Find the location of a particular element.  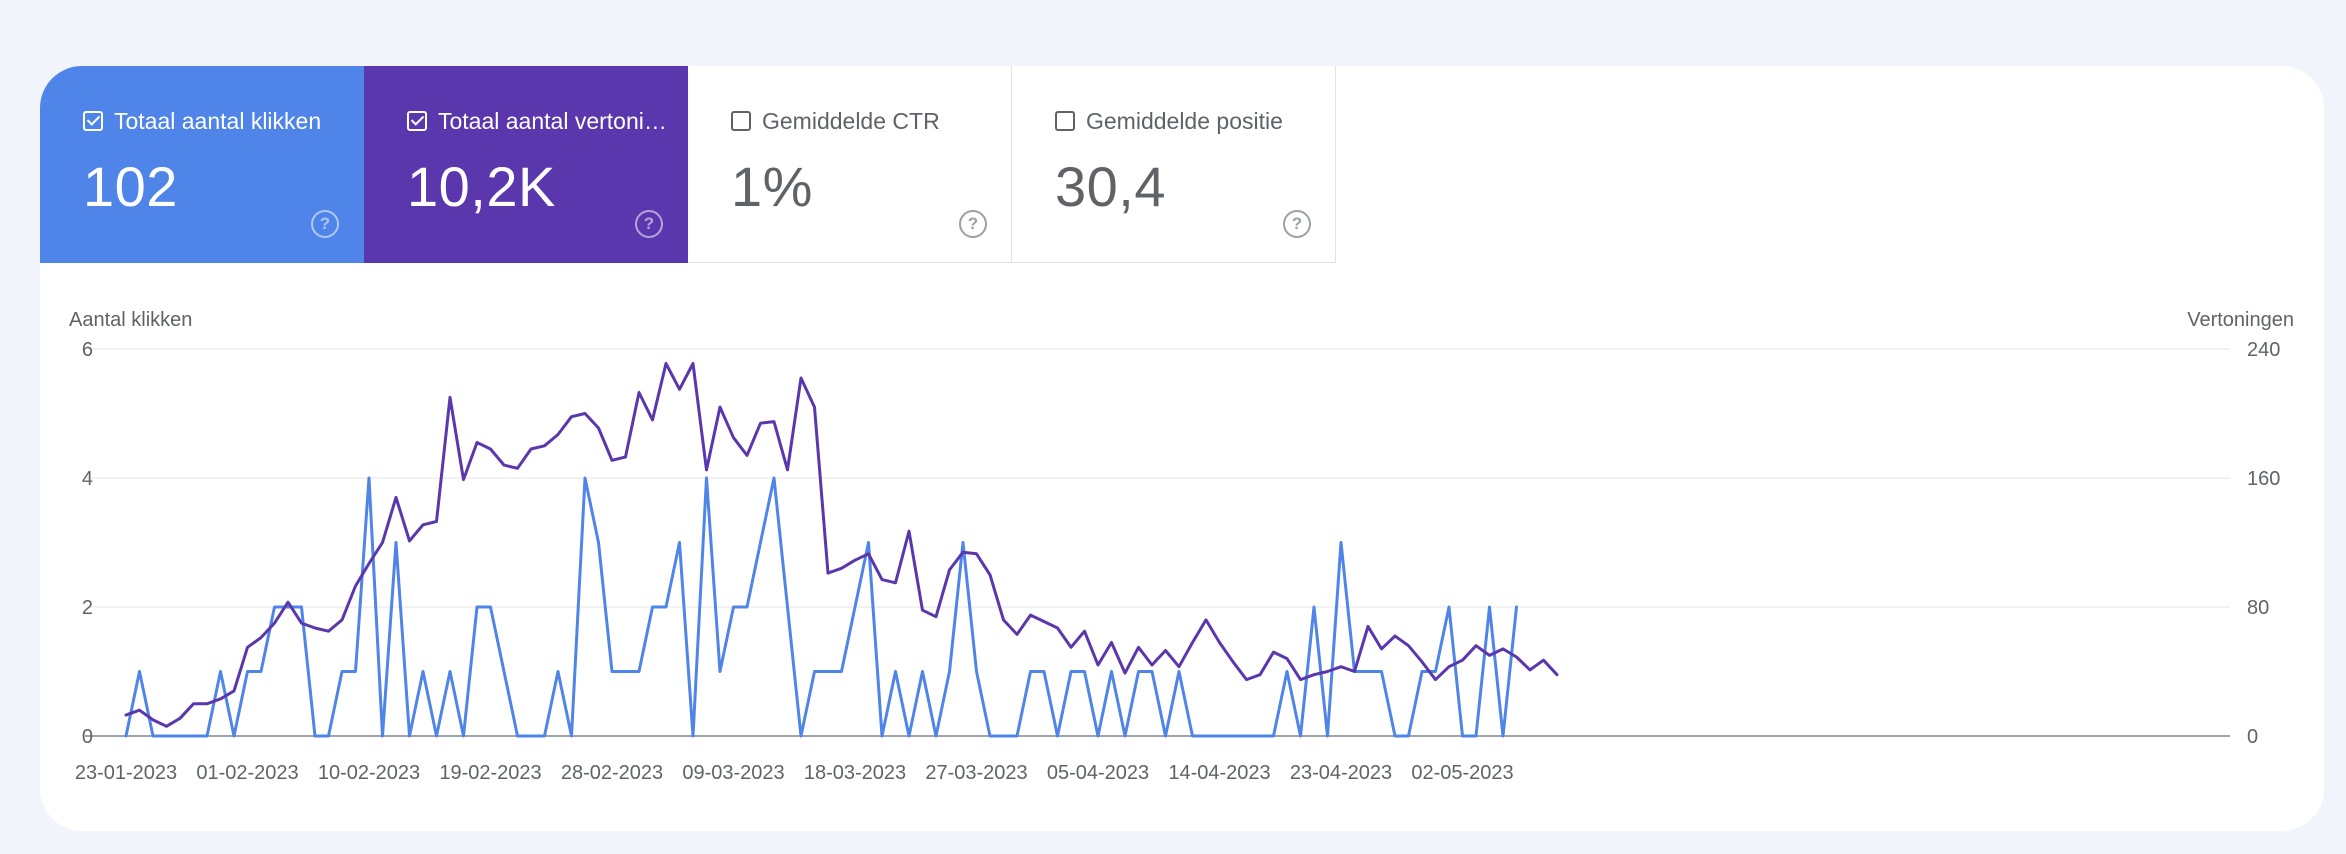

ctr-checkbox is located at coordinates (741, 121).